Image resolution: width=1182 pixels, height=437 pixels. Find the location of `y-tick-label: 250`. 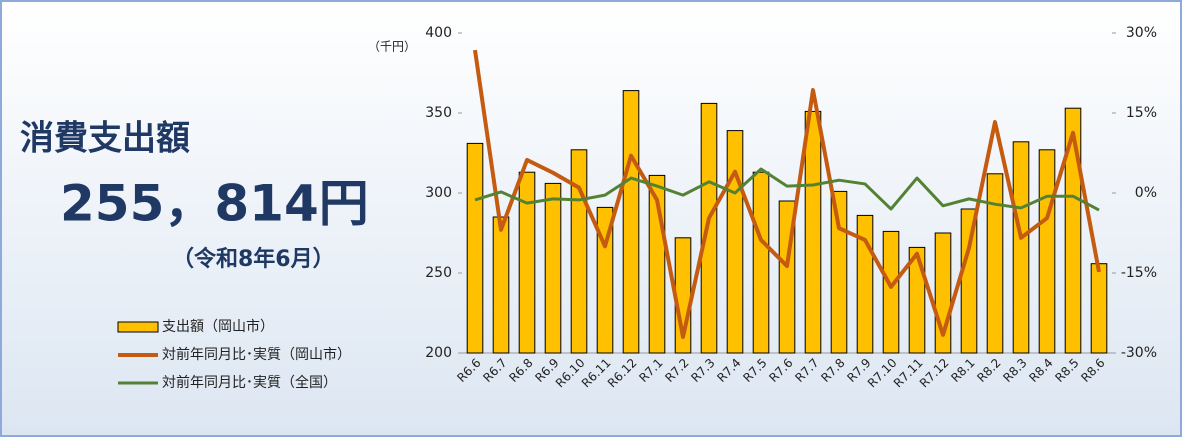

y-tick-label: 250 is located at coordinates (438, 273).